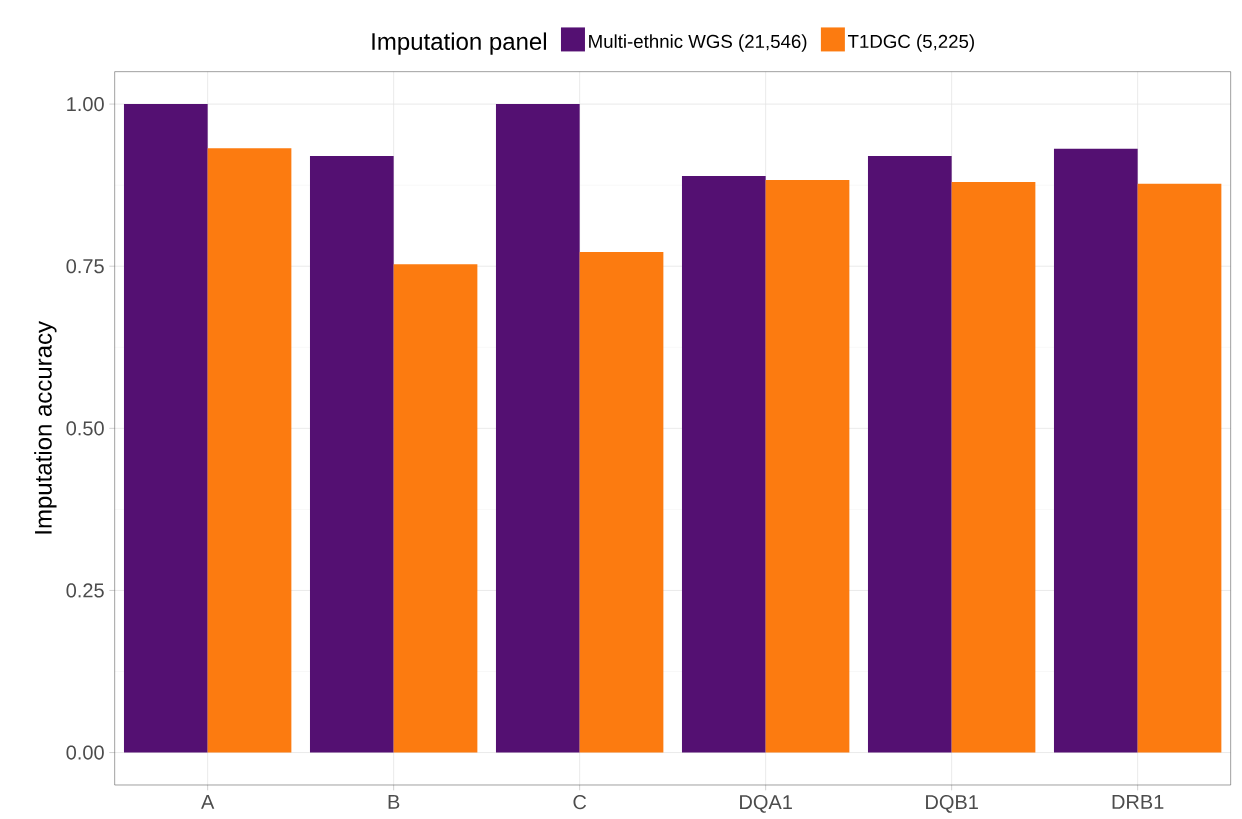  What do you see at coordinates (952, 804) in the screenshot?
I see `x-tick-label: DQB1` at bounding box center [952, 804].